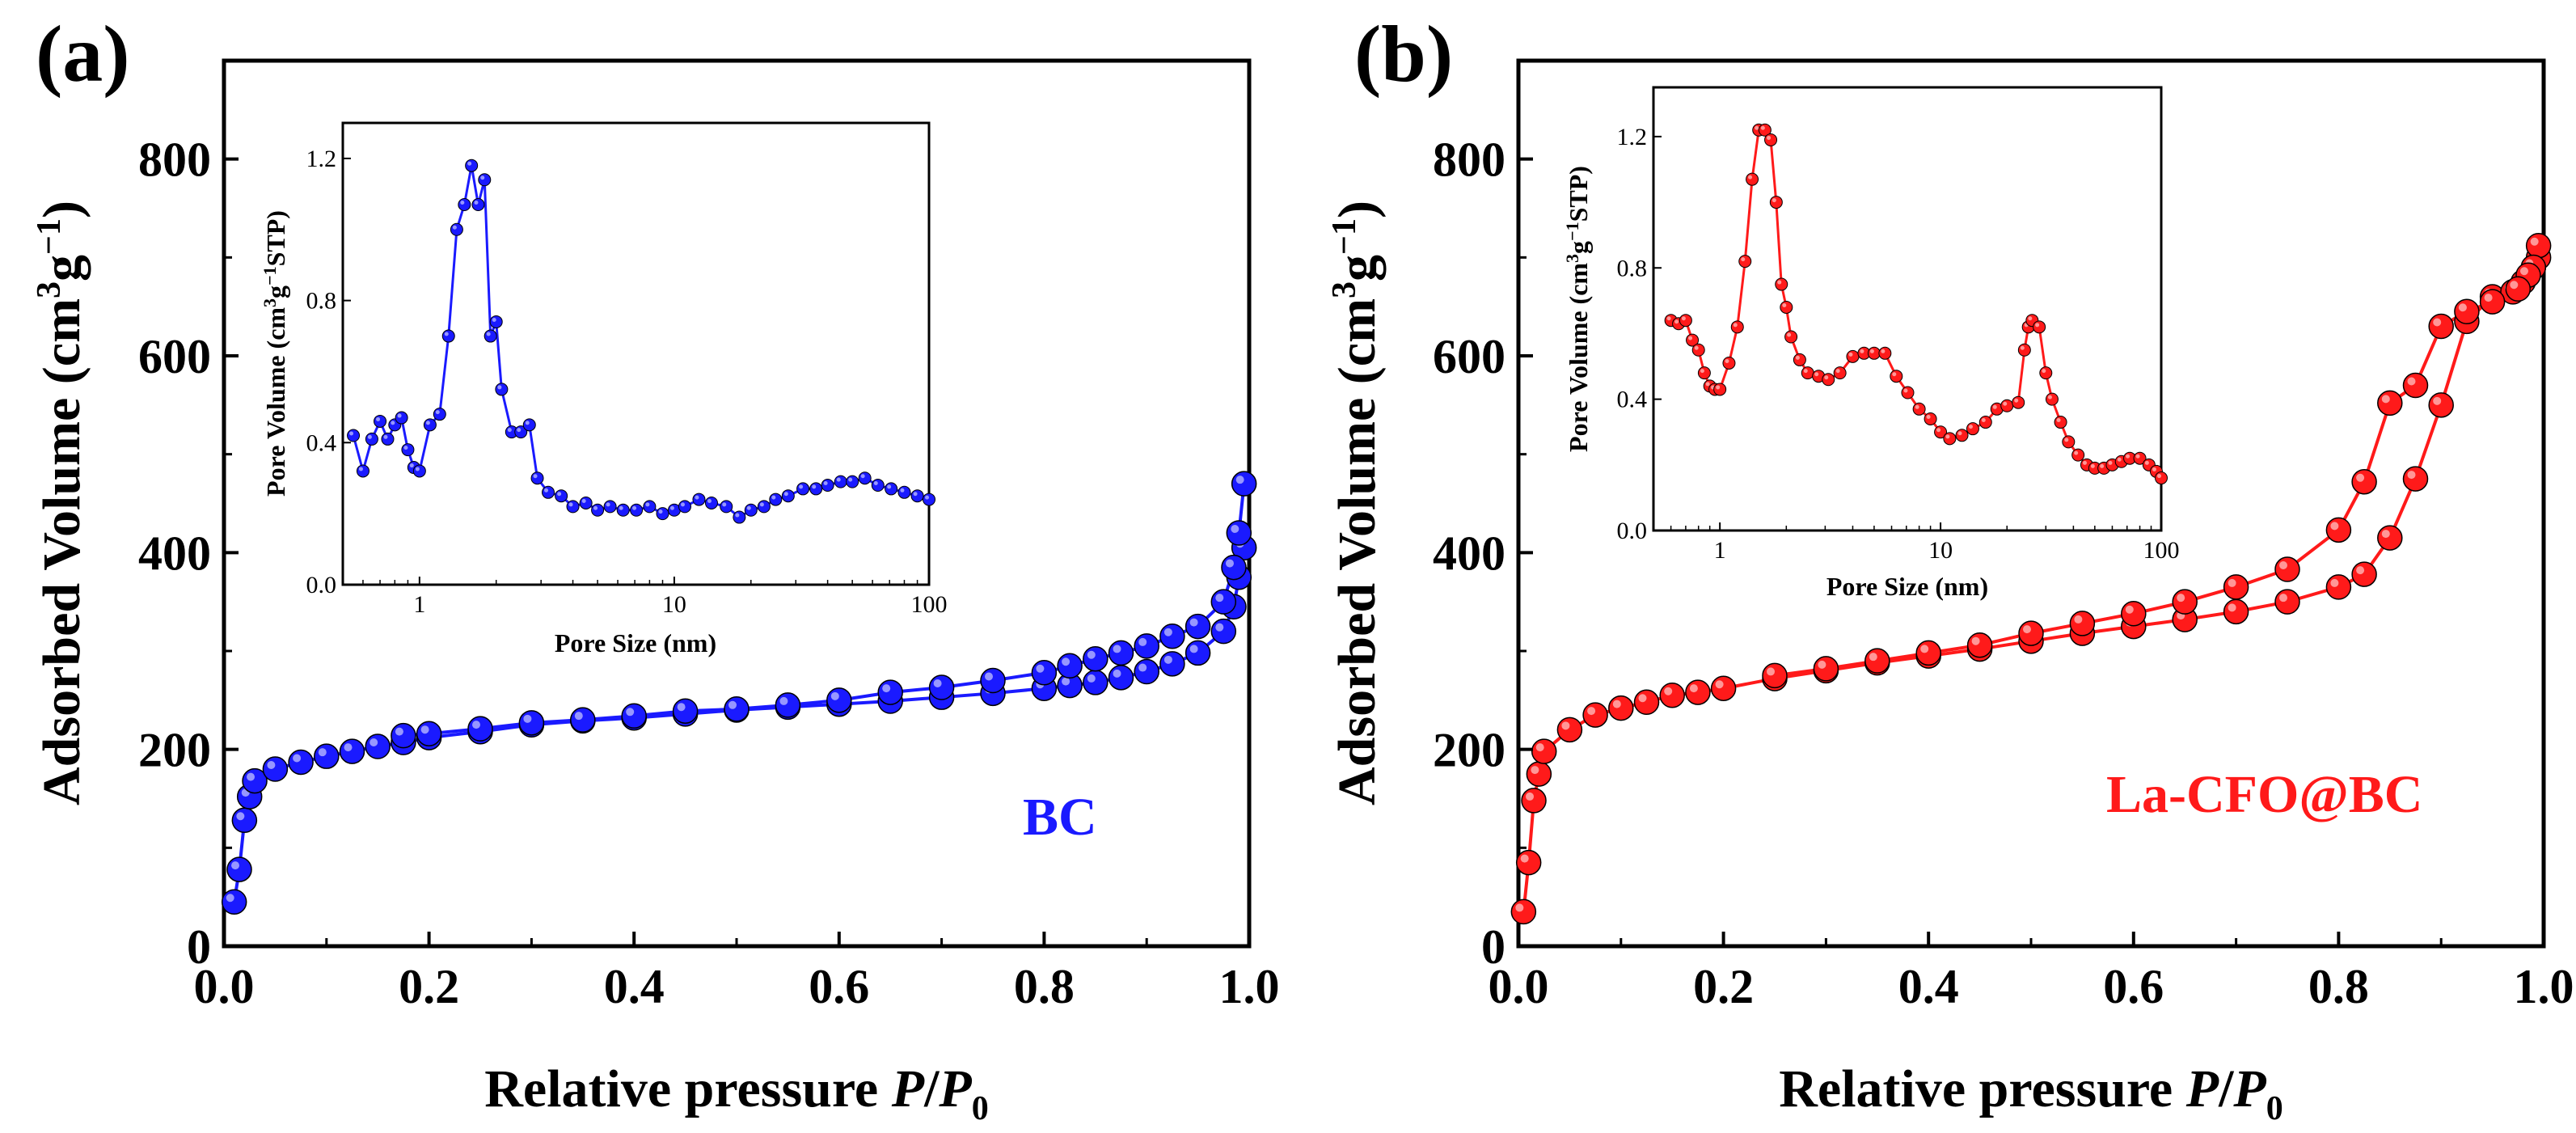 This screenshot has height=1133, width=2576. What do you see at coordinates (1632, 137) in the screenshot?
I see `panel-b-inset-ytick-label: 1.2` at bounding box center [1632, 137].